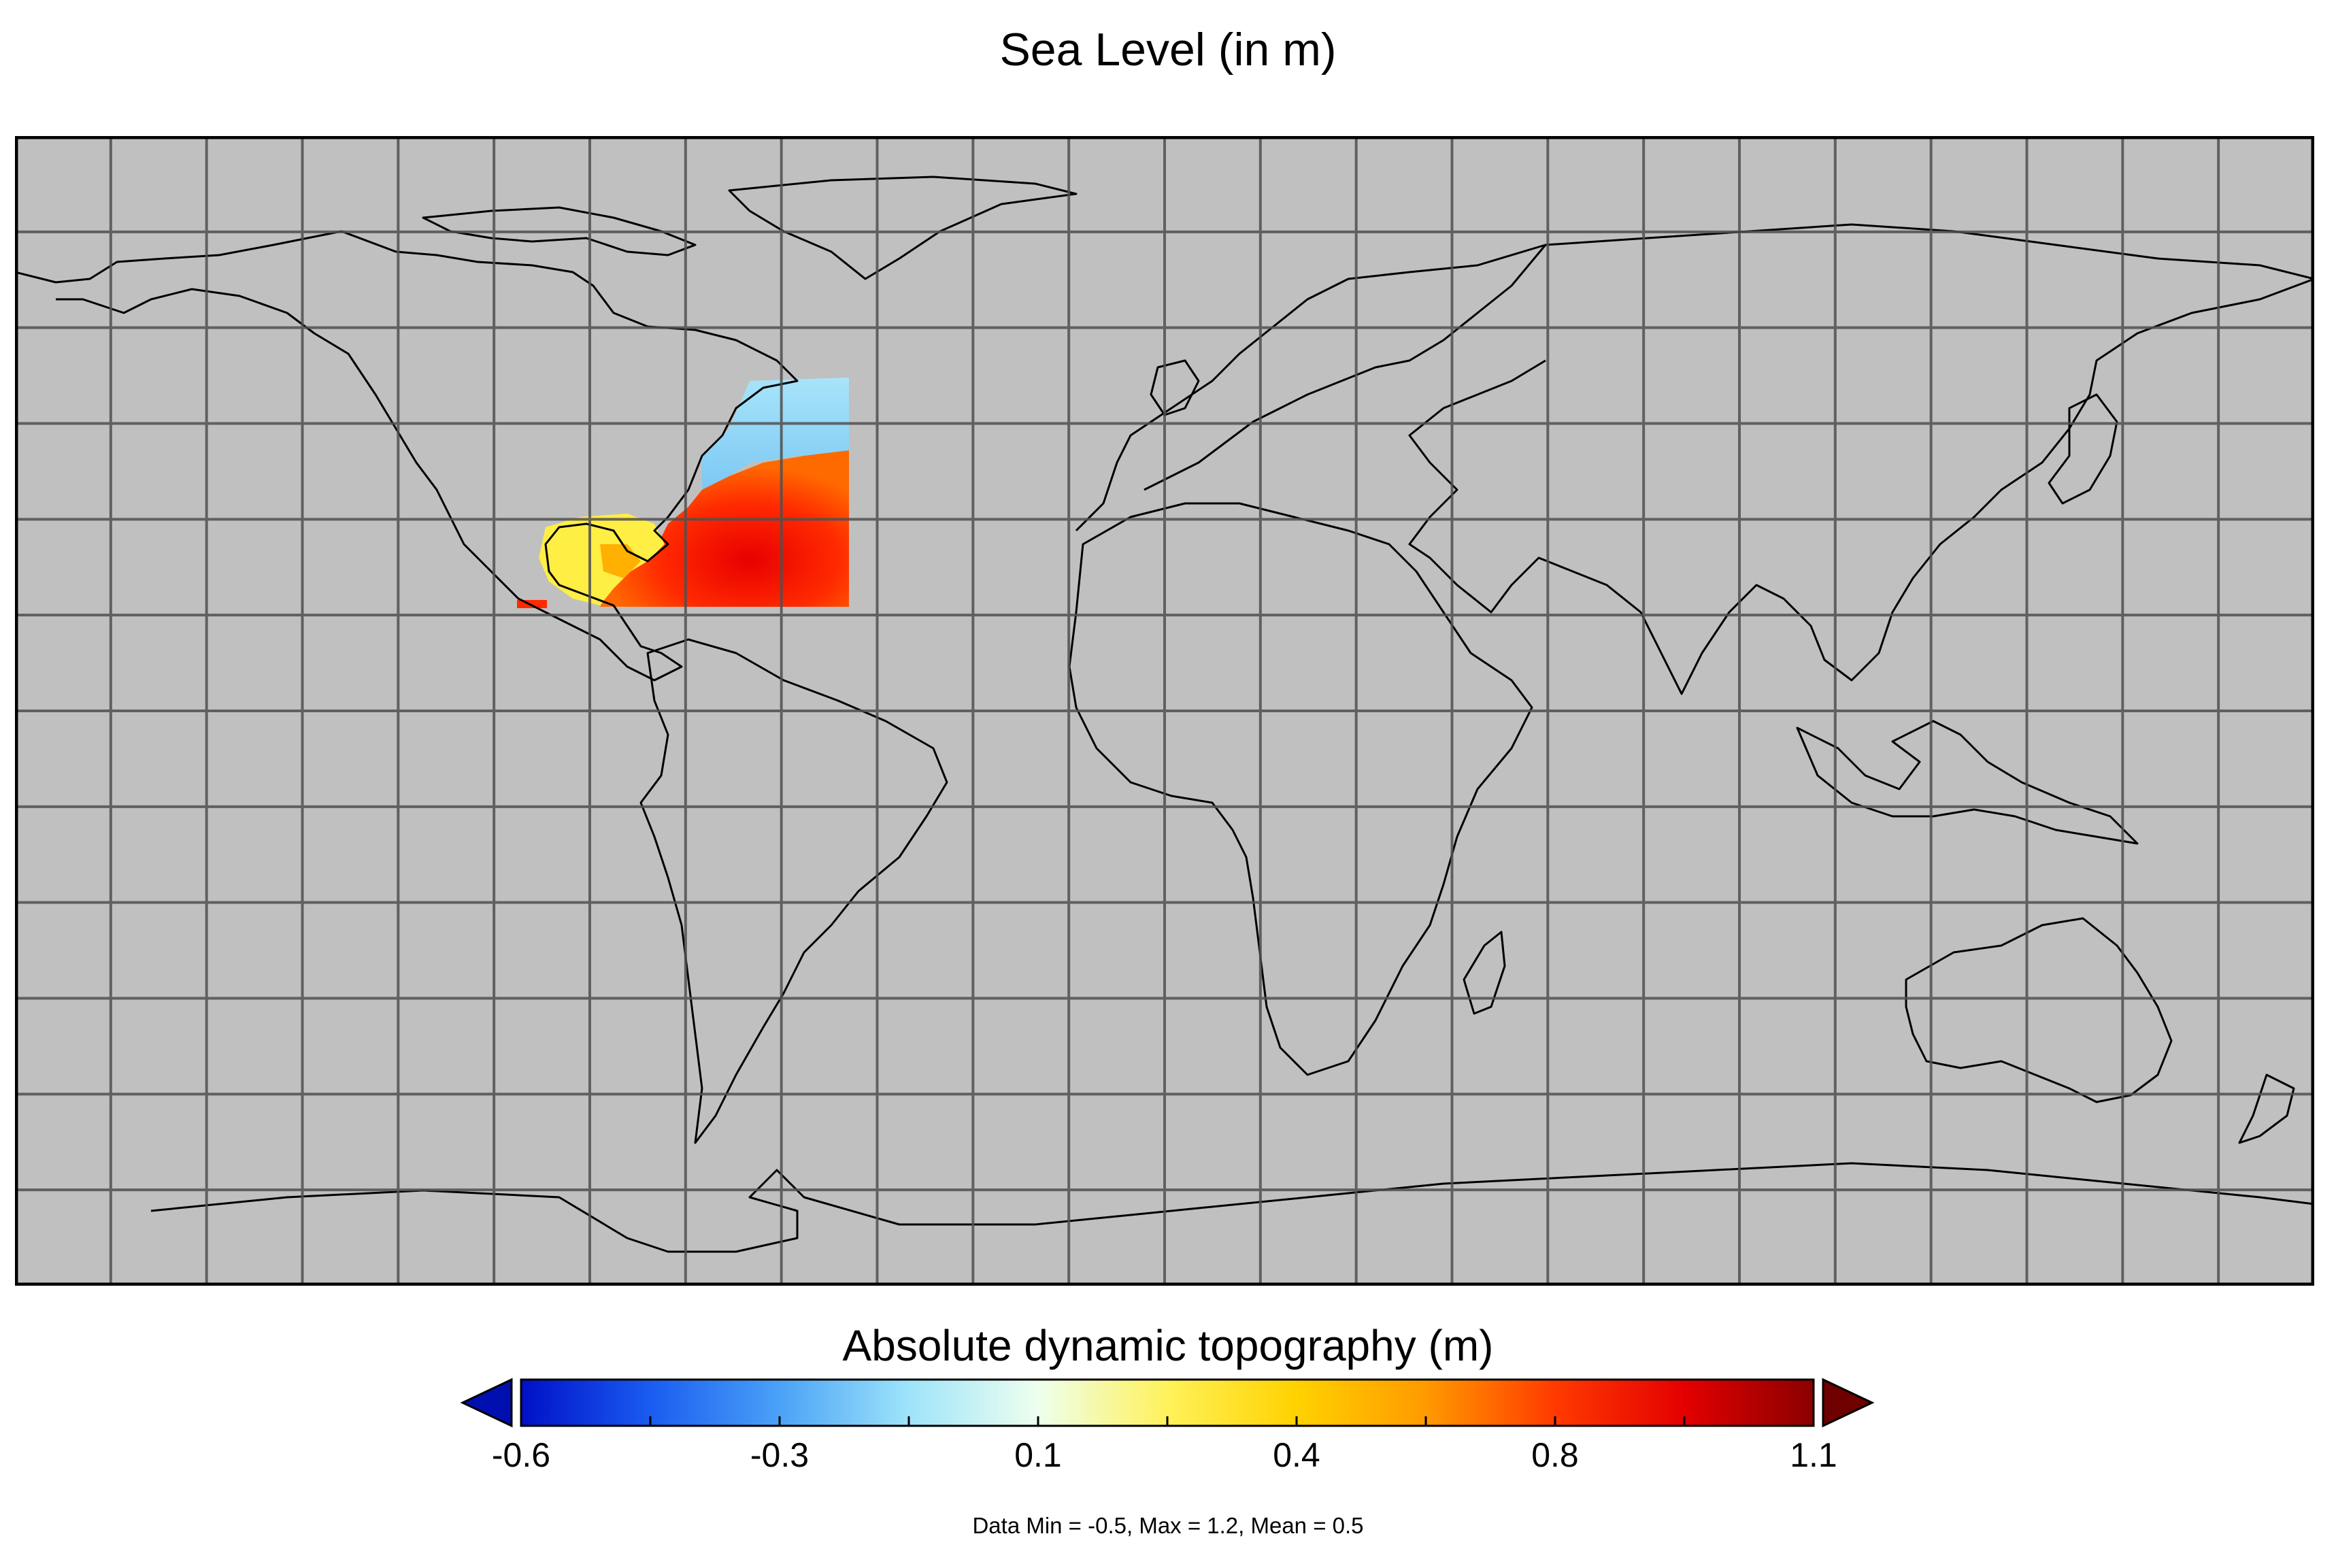 This screenshot has width=2336, height=1568. Describe the element at coordinates (1848, 1403) in the screenshot. I see `colorbar-over-arrow` at that location.